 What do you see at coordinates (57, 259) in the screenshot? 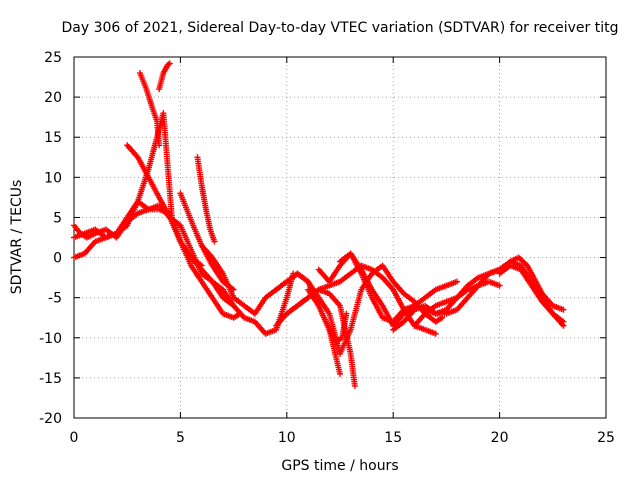
I see `y-tick-label: 0` at bounding box center [57, 259].